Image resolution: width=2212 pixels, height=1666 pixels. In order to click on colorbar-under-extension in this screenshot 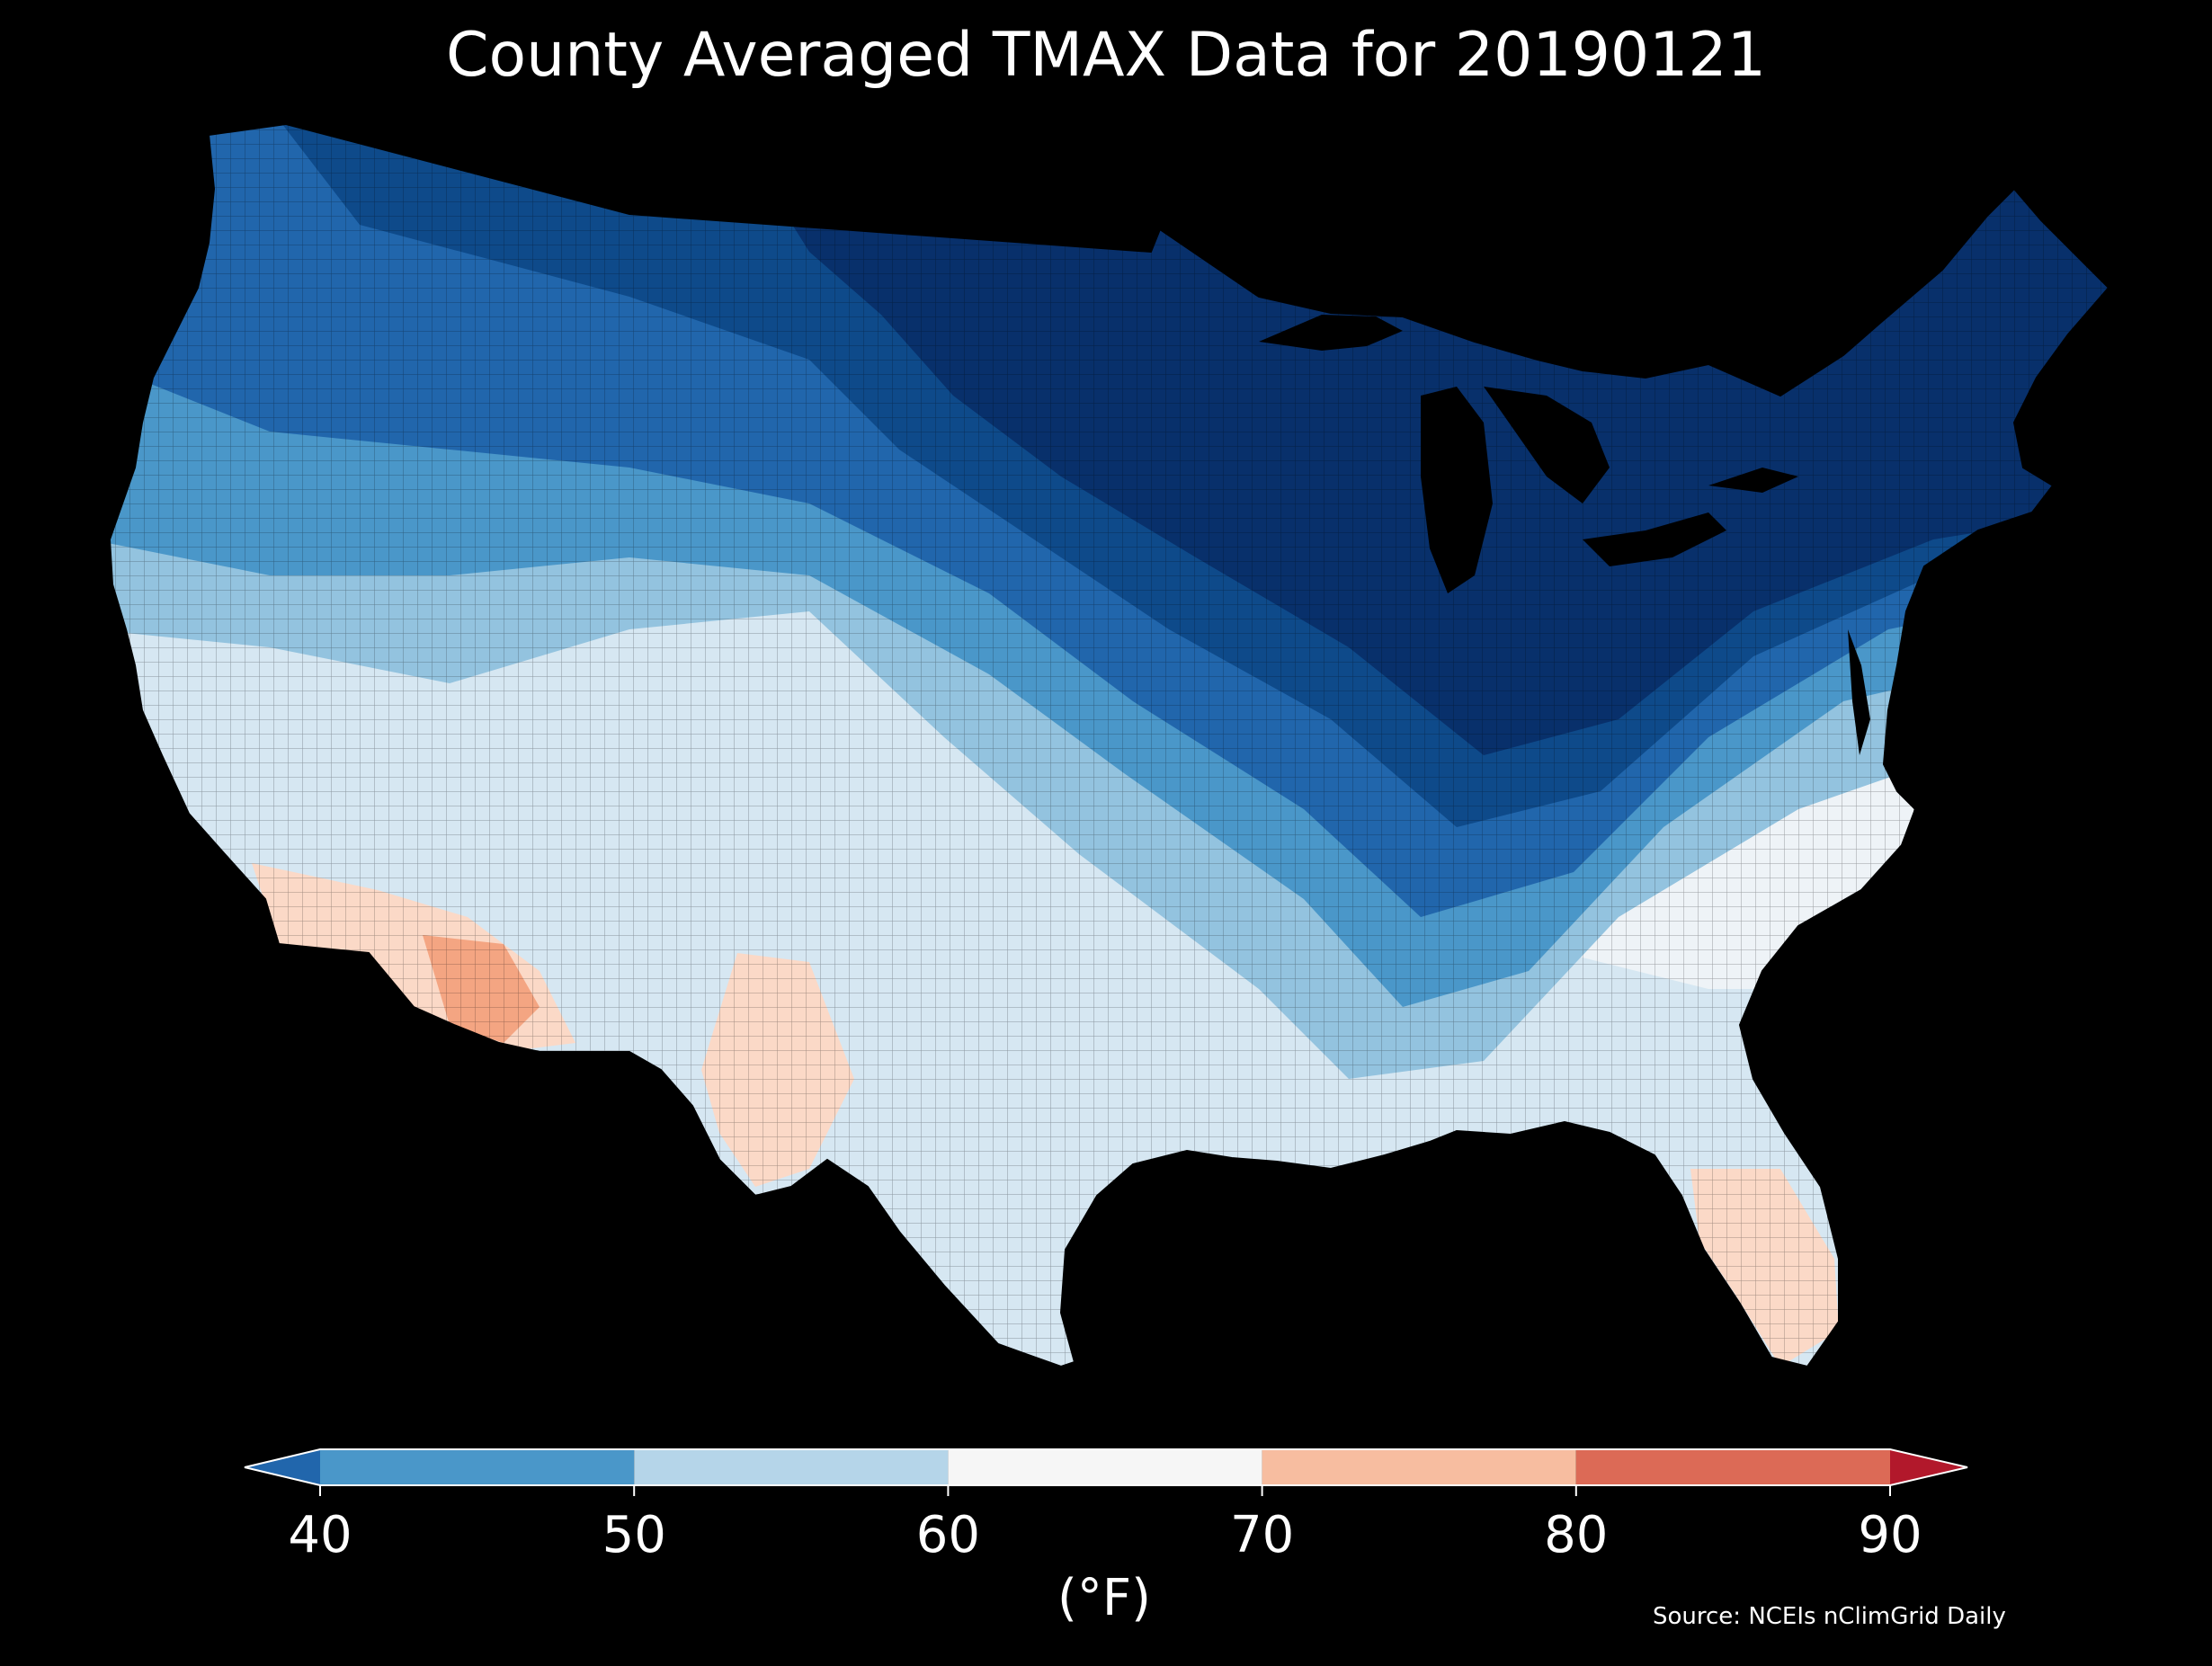, I will do `click(282, 1467)`.